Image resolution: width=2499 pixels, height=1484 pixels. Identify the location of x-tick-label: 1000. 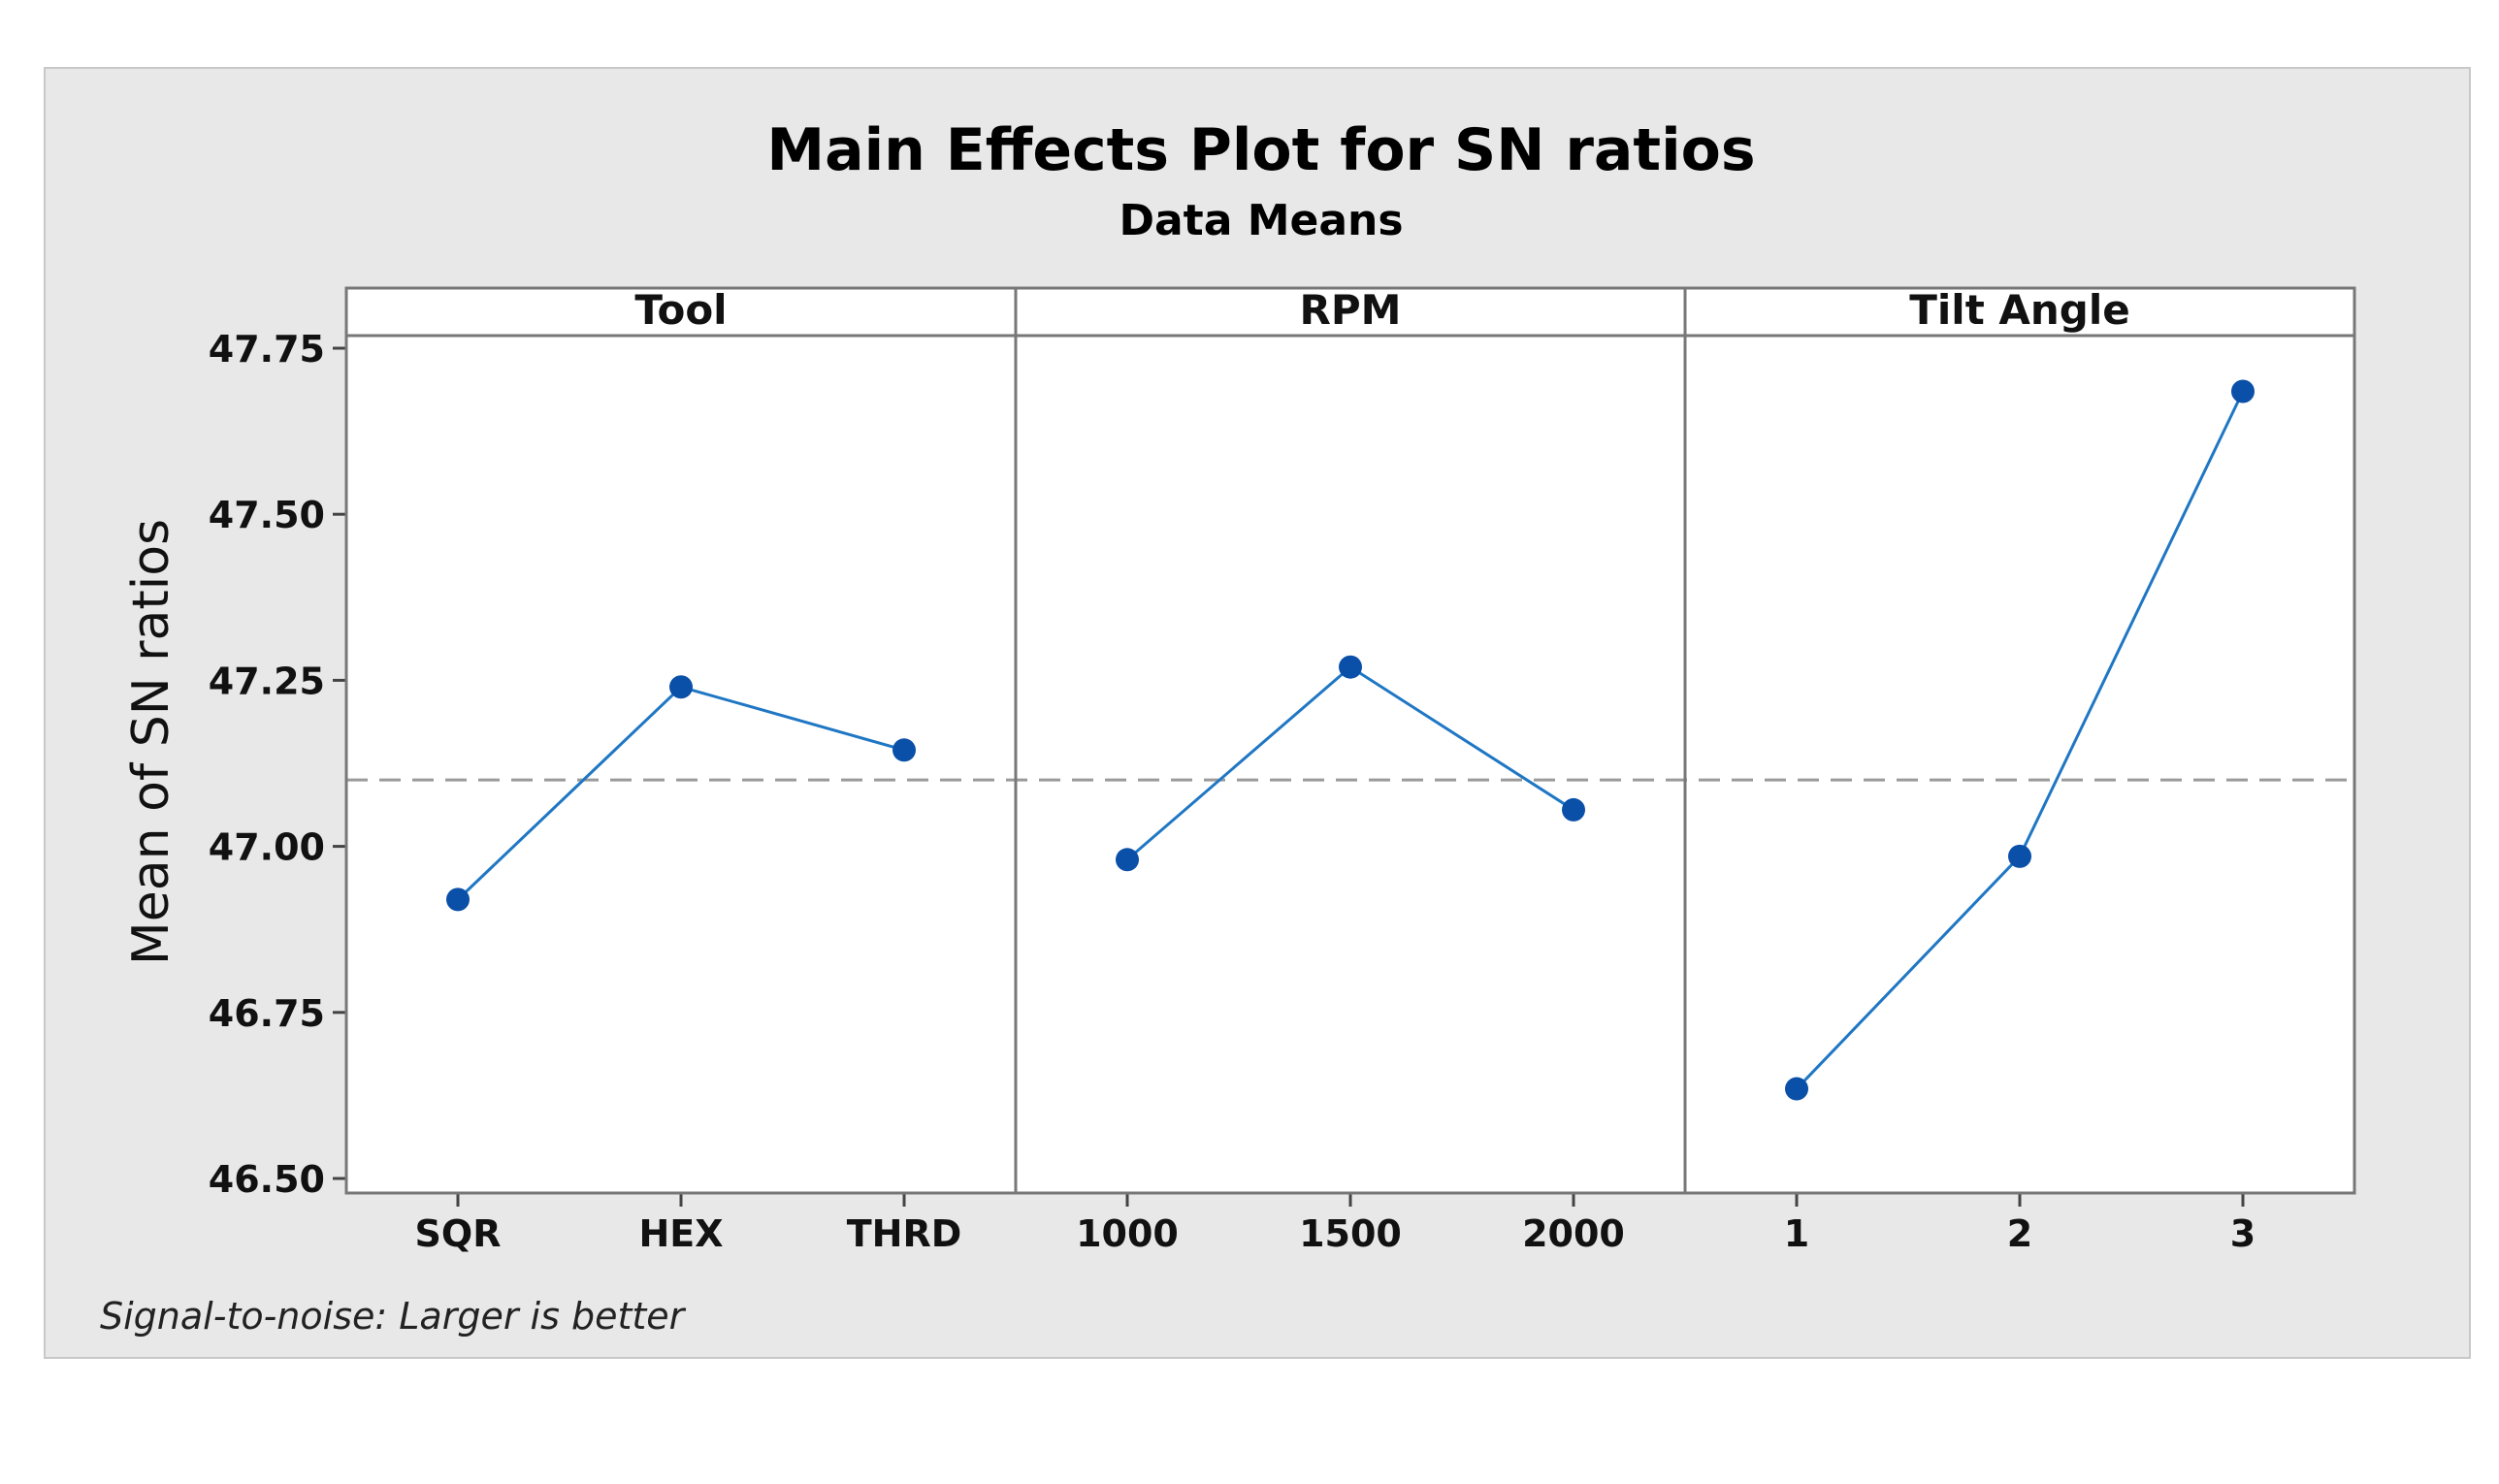
(1127, 1233).